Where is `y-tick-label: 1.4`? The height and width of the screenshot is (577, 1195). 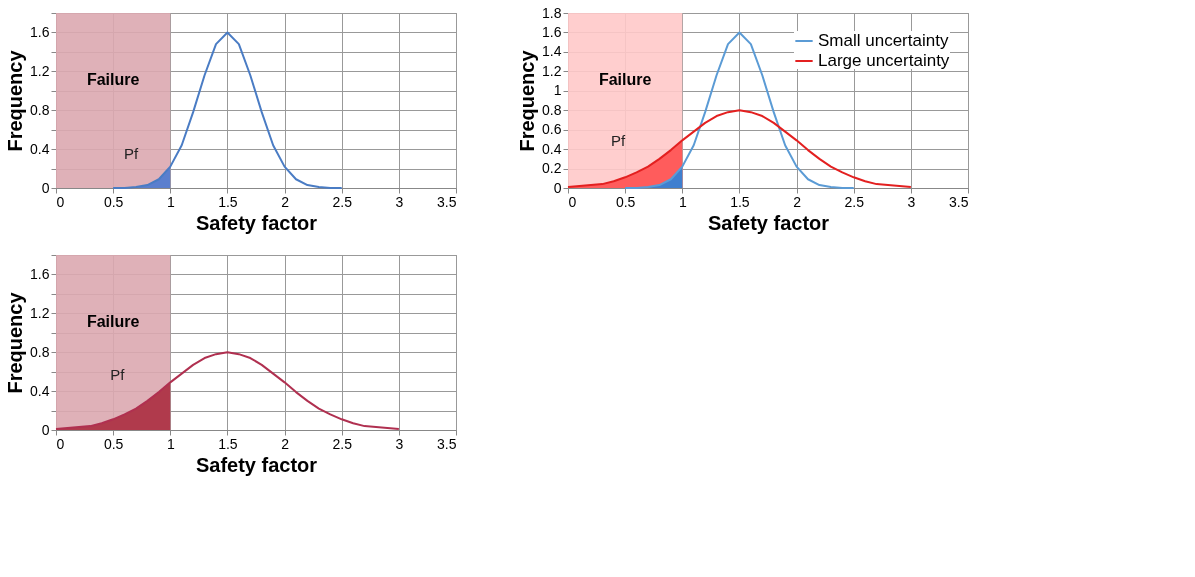 y-tick-label: 1.4 is located at coordinates (552, 51).